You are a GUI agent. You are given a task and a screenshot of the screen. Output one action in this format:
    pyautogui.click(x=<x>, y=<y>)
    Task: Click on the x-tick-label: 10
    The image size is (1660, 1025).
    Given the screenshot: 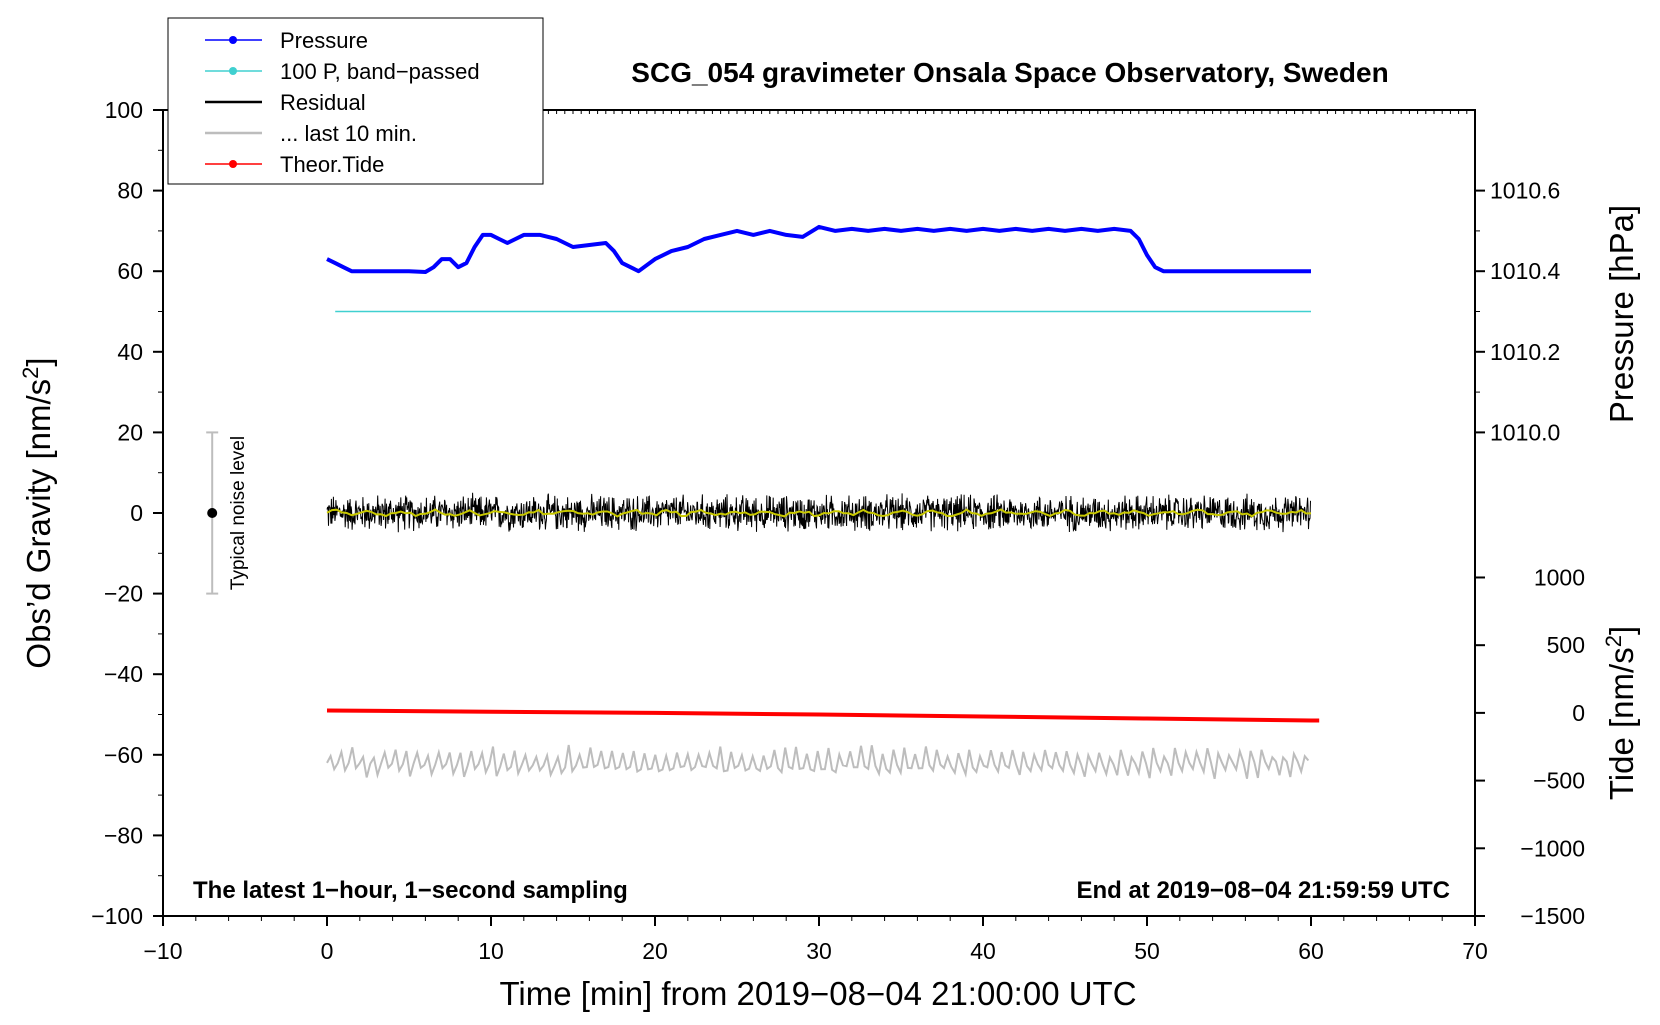 What is the action you would take?
    pyautogui.click(x=491, y=951)
    